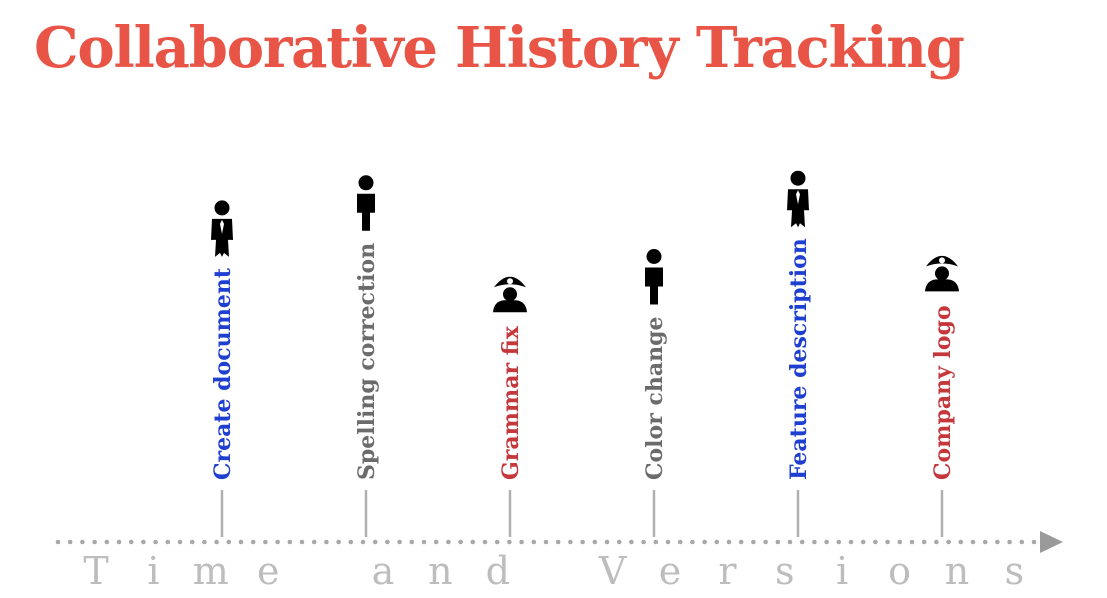 This screenshot has width=1107, height=598. I want to click on axis-label-letter: a, so click(383, 571).